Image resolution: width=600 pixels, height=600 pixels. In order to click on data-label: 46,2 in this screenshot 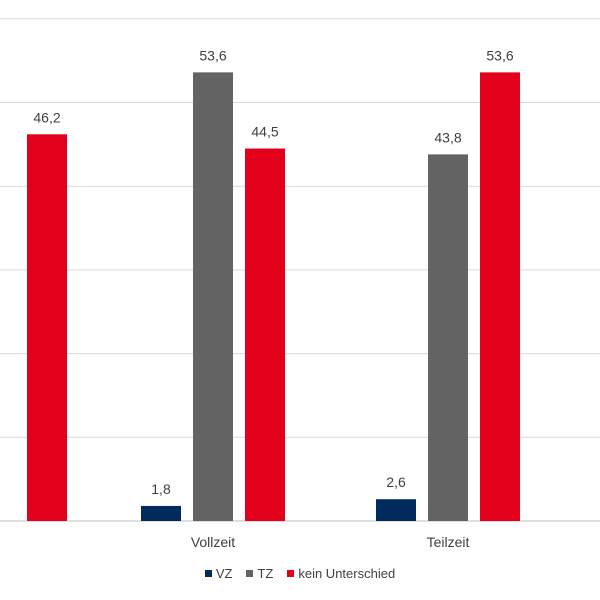, I will do `click(46, 117)`.